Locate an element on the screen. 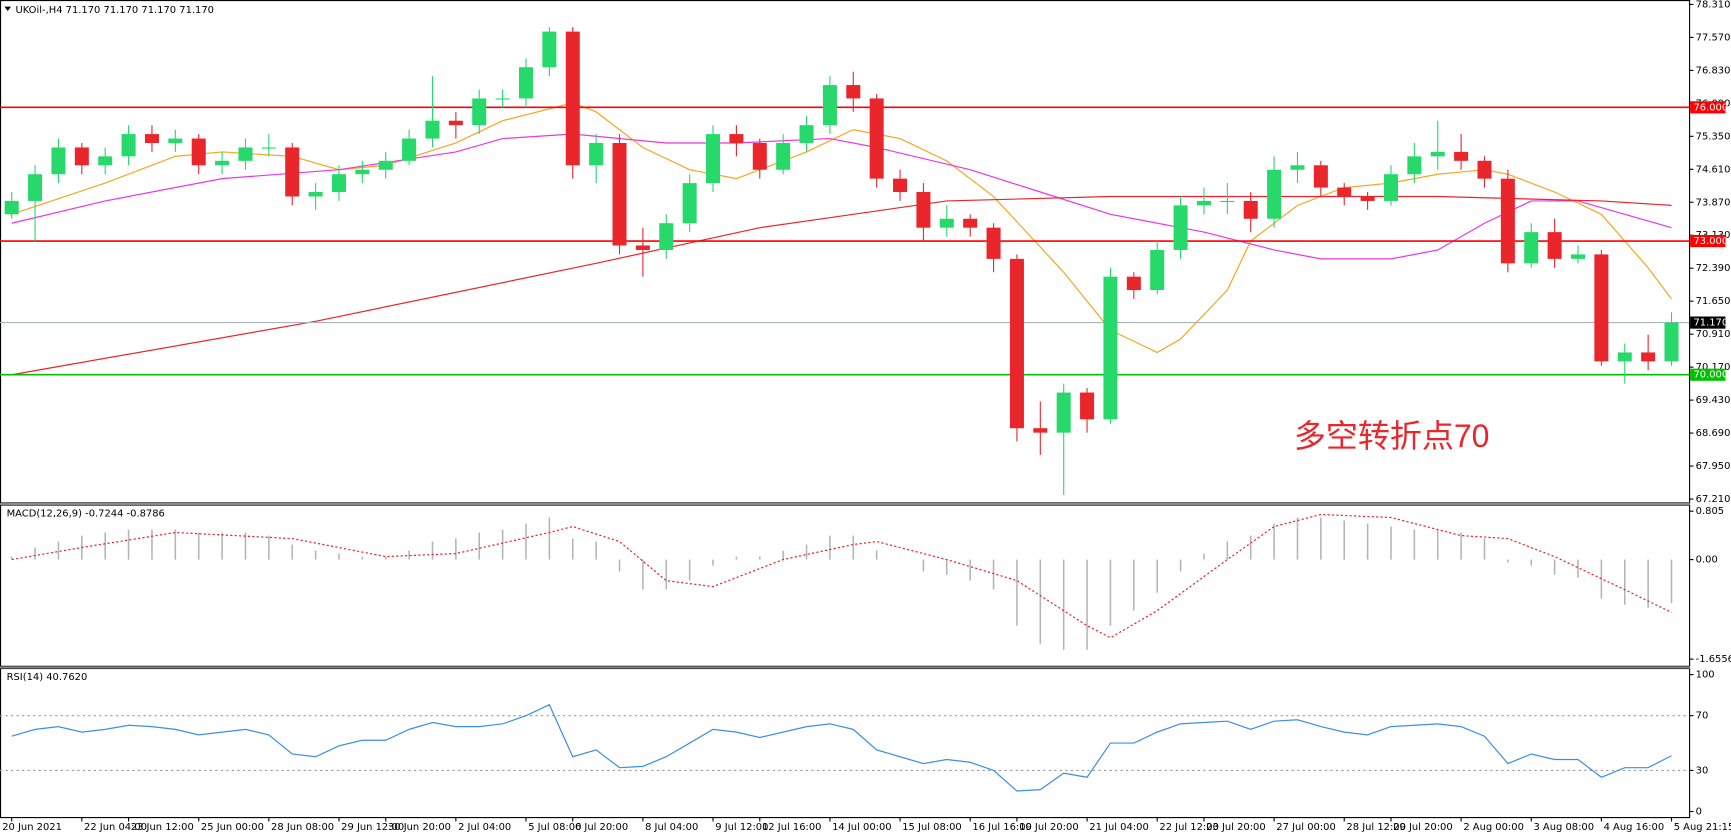 The height and width of the screenshot is (838, 1731). y-tick-label: 73.870 is located at coordinates (1713, 202).